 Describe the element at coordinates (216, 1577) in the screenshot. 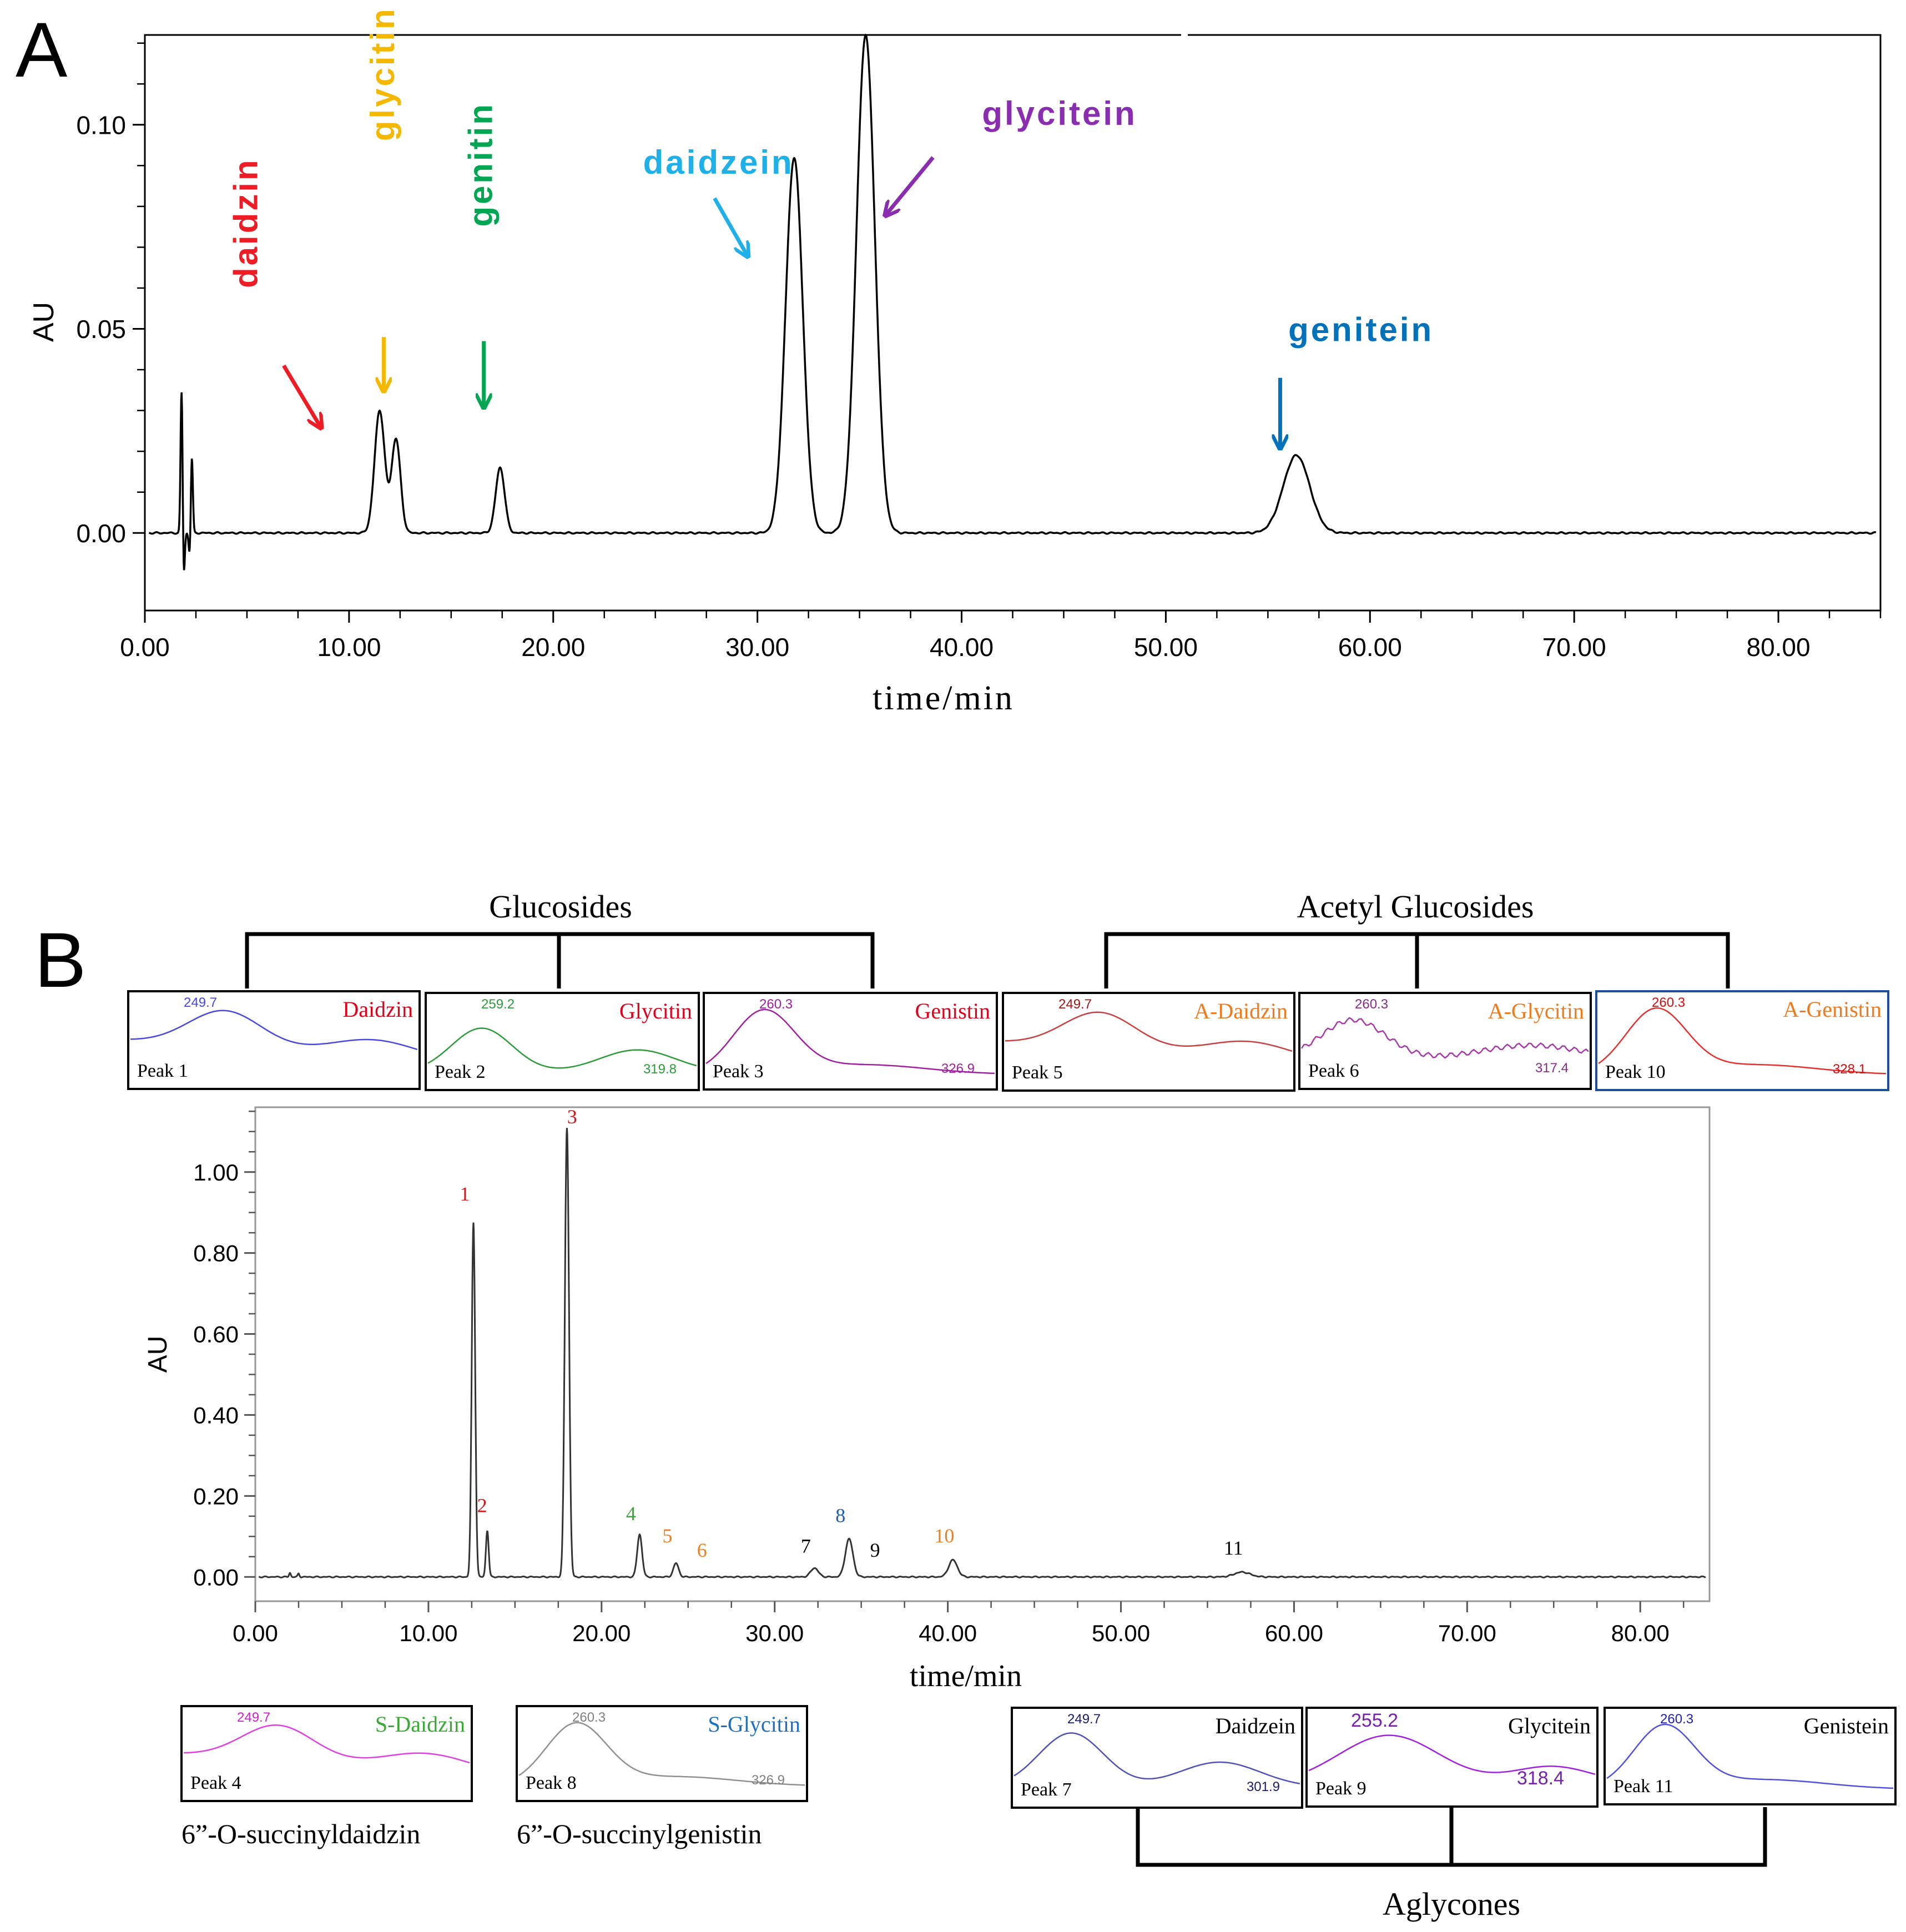

I see `y-tick-label: 0.00` at that location.